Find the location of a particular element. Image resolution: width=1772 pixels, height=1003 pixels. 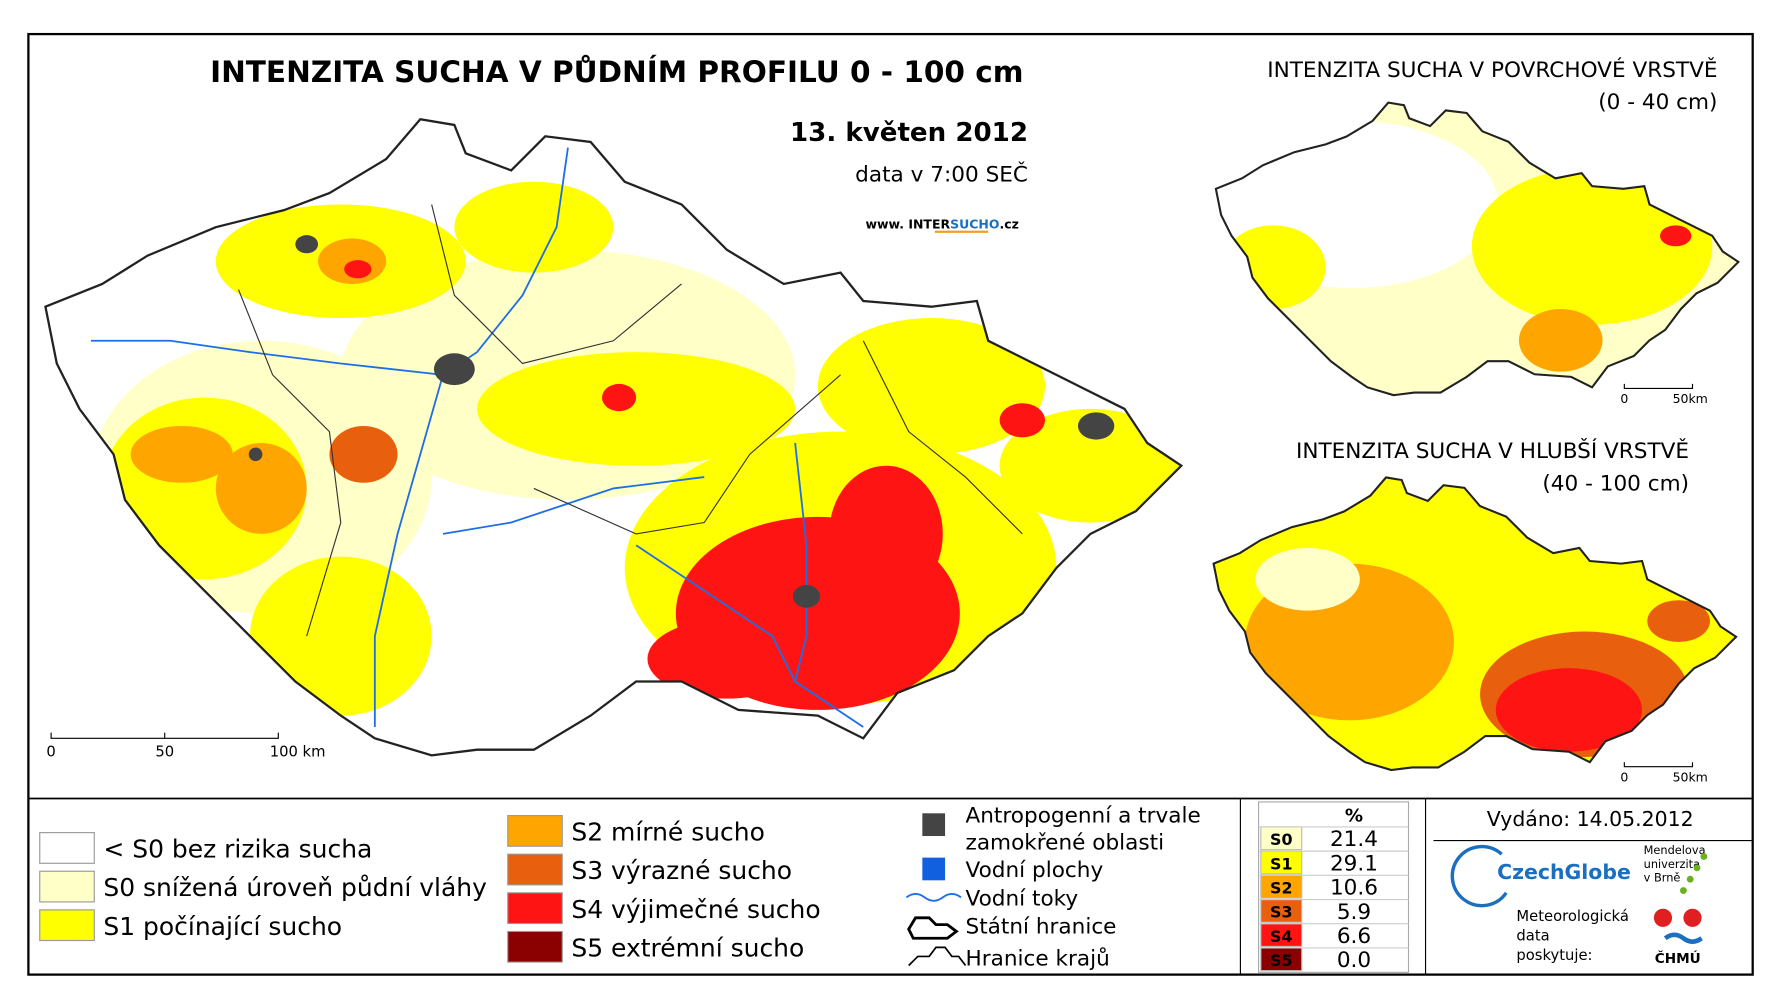

legend-label: S5 extrémní sucho is located at coordinates (687, 947).